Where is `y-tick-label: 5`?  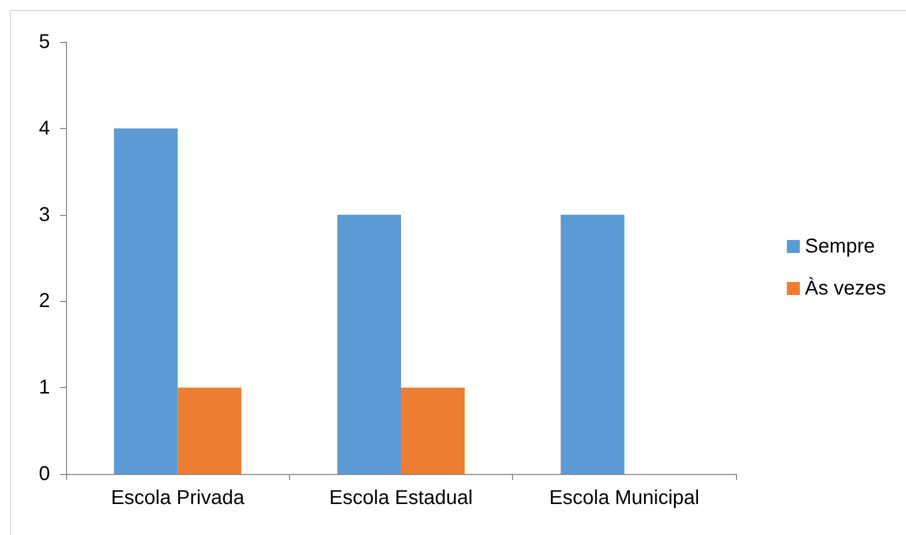 y-tick-label: 5 is located at coordinates (44, 42).